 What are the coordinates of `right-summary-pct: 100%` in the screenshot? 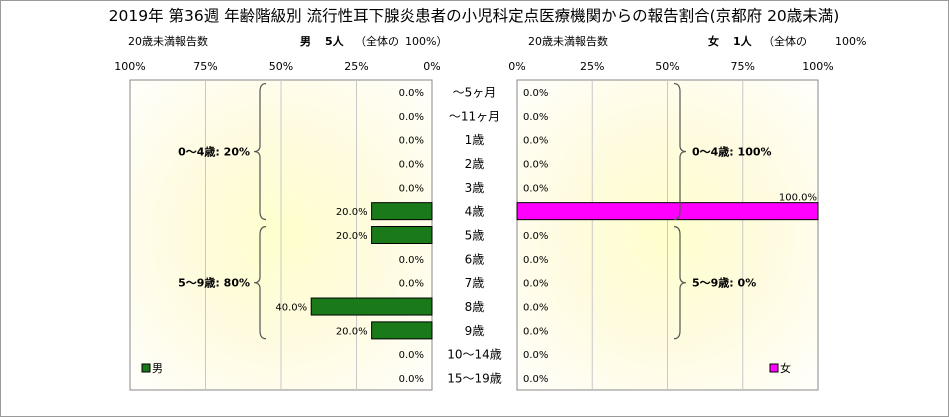 It's located at (850, 41).